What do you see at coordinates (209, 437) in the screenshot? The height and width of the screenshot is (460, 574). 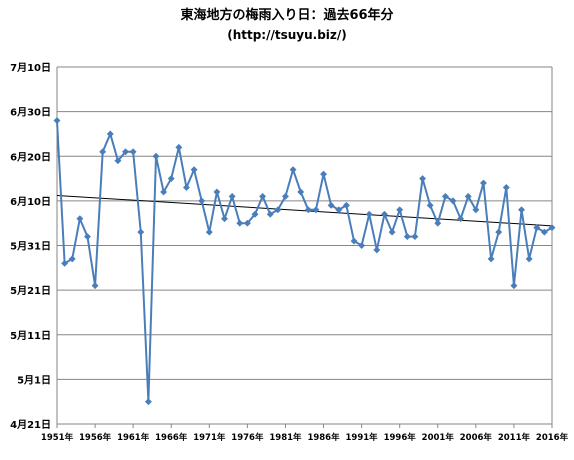 I see `x-tick-label: 1971年` at bounding box center [209, 437].